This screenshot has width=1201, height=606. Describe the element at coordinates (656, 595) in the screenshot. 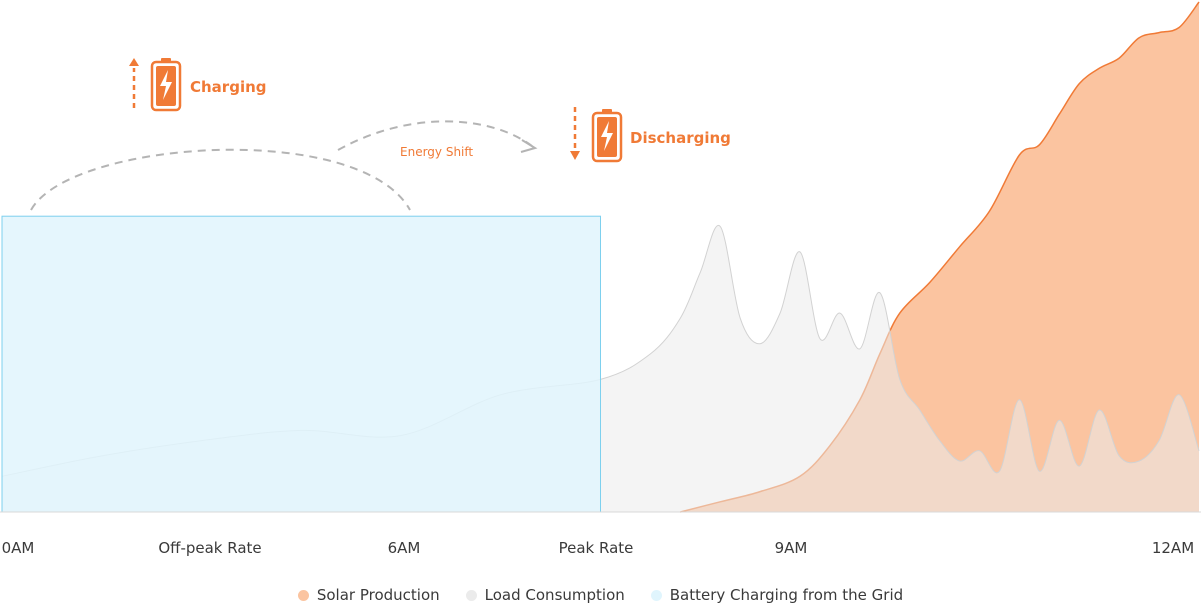

I see `legend-swatch-battery` at that location.